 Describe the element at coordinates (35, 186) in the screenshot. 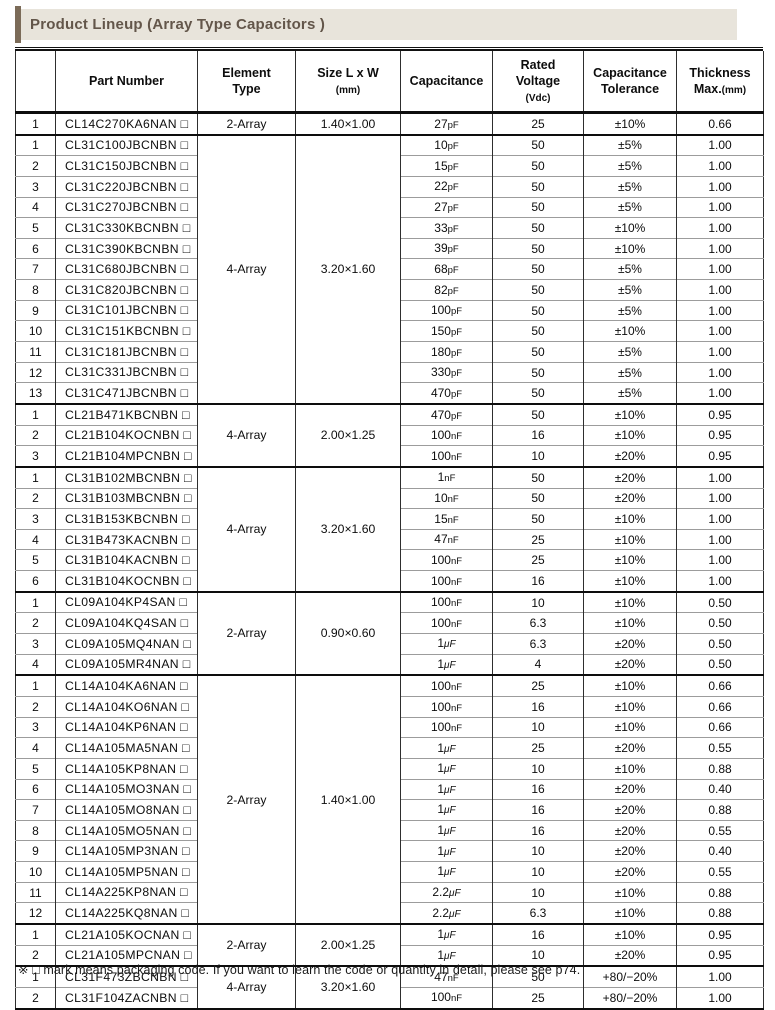

I see `row-number-cell: 3` at that location.